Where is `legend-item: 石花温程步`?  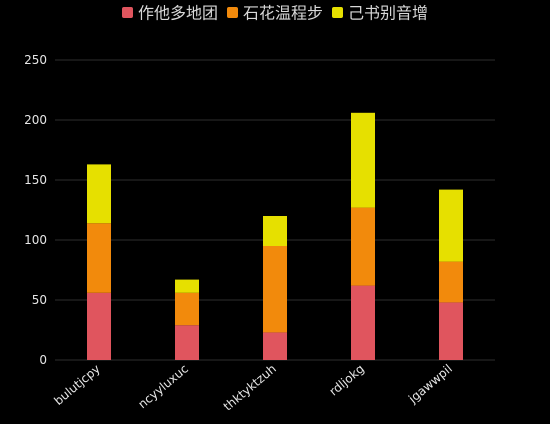
legend-item: 石花温程步 is located at coordinates (275, 13).